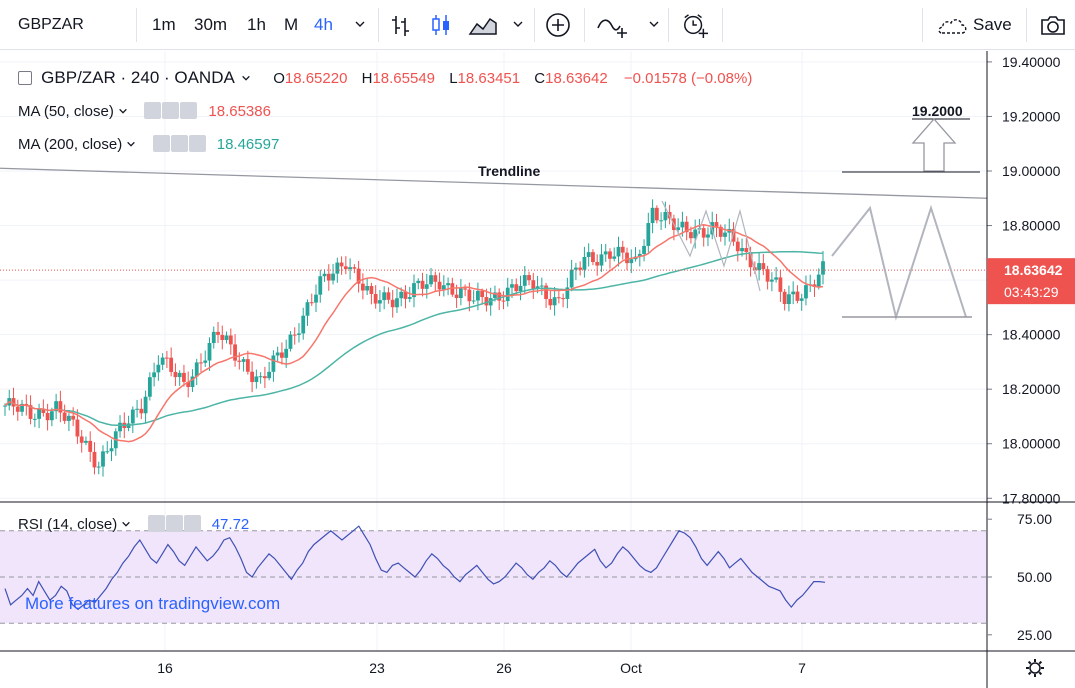 Image resolution: width=1075 pixels, height=688 pixels. Describe the element at coordinates (613, 25) in the screenshot. I see `indicators-icon` at that location.